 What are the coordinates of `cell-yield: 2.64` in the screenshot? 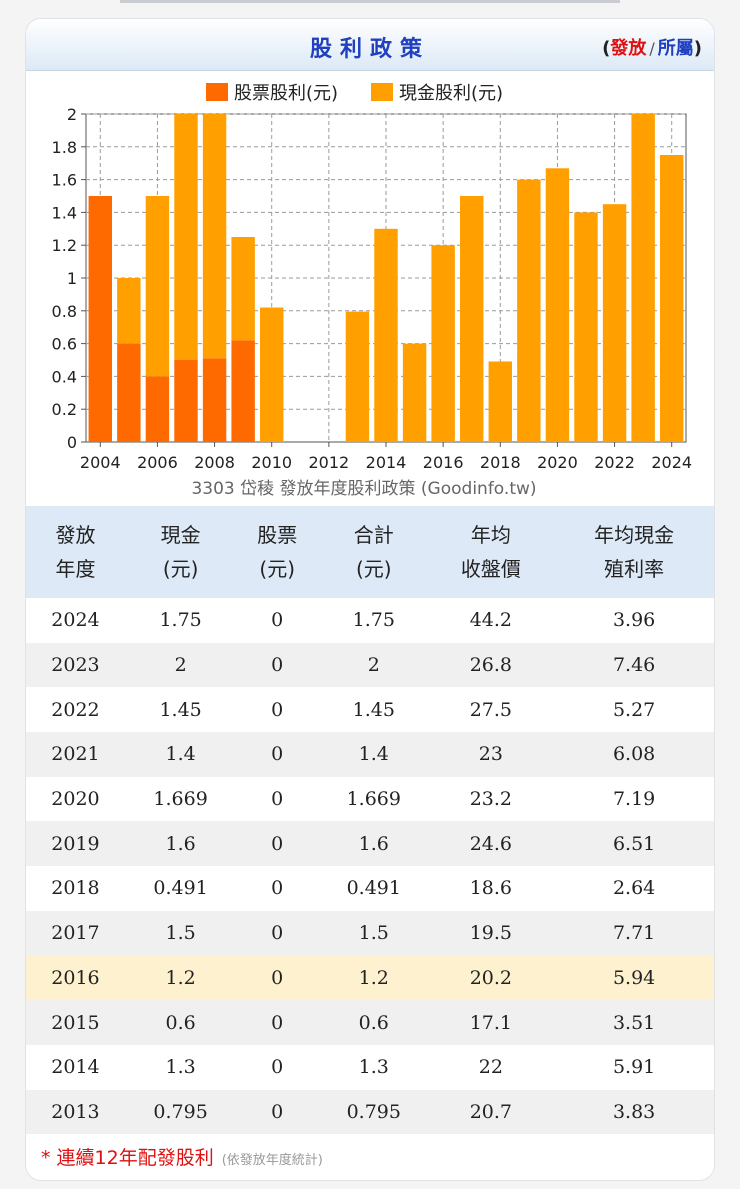 It's located at (633, 888).